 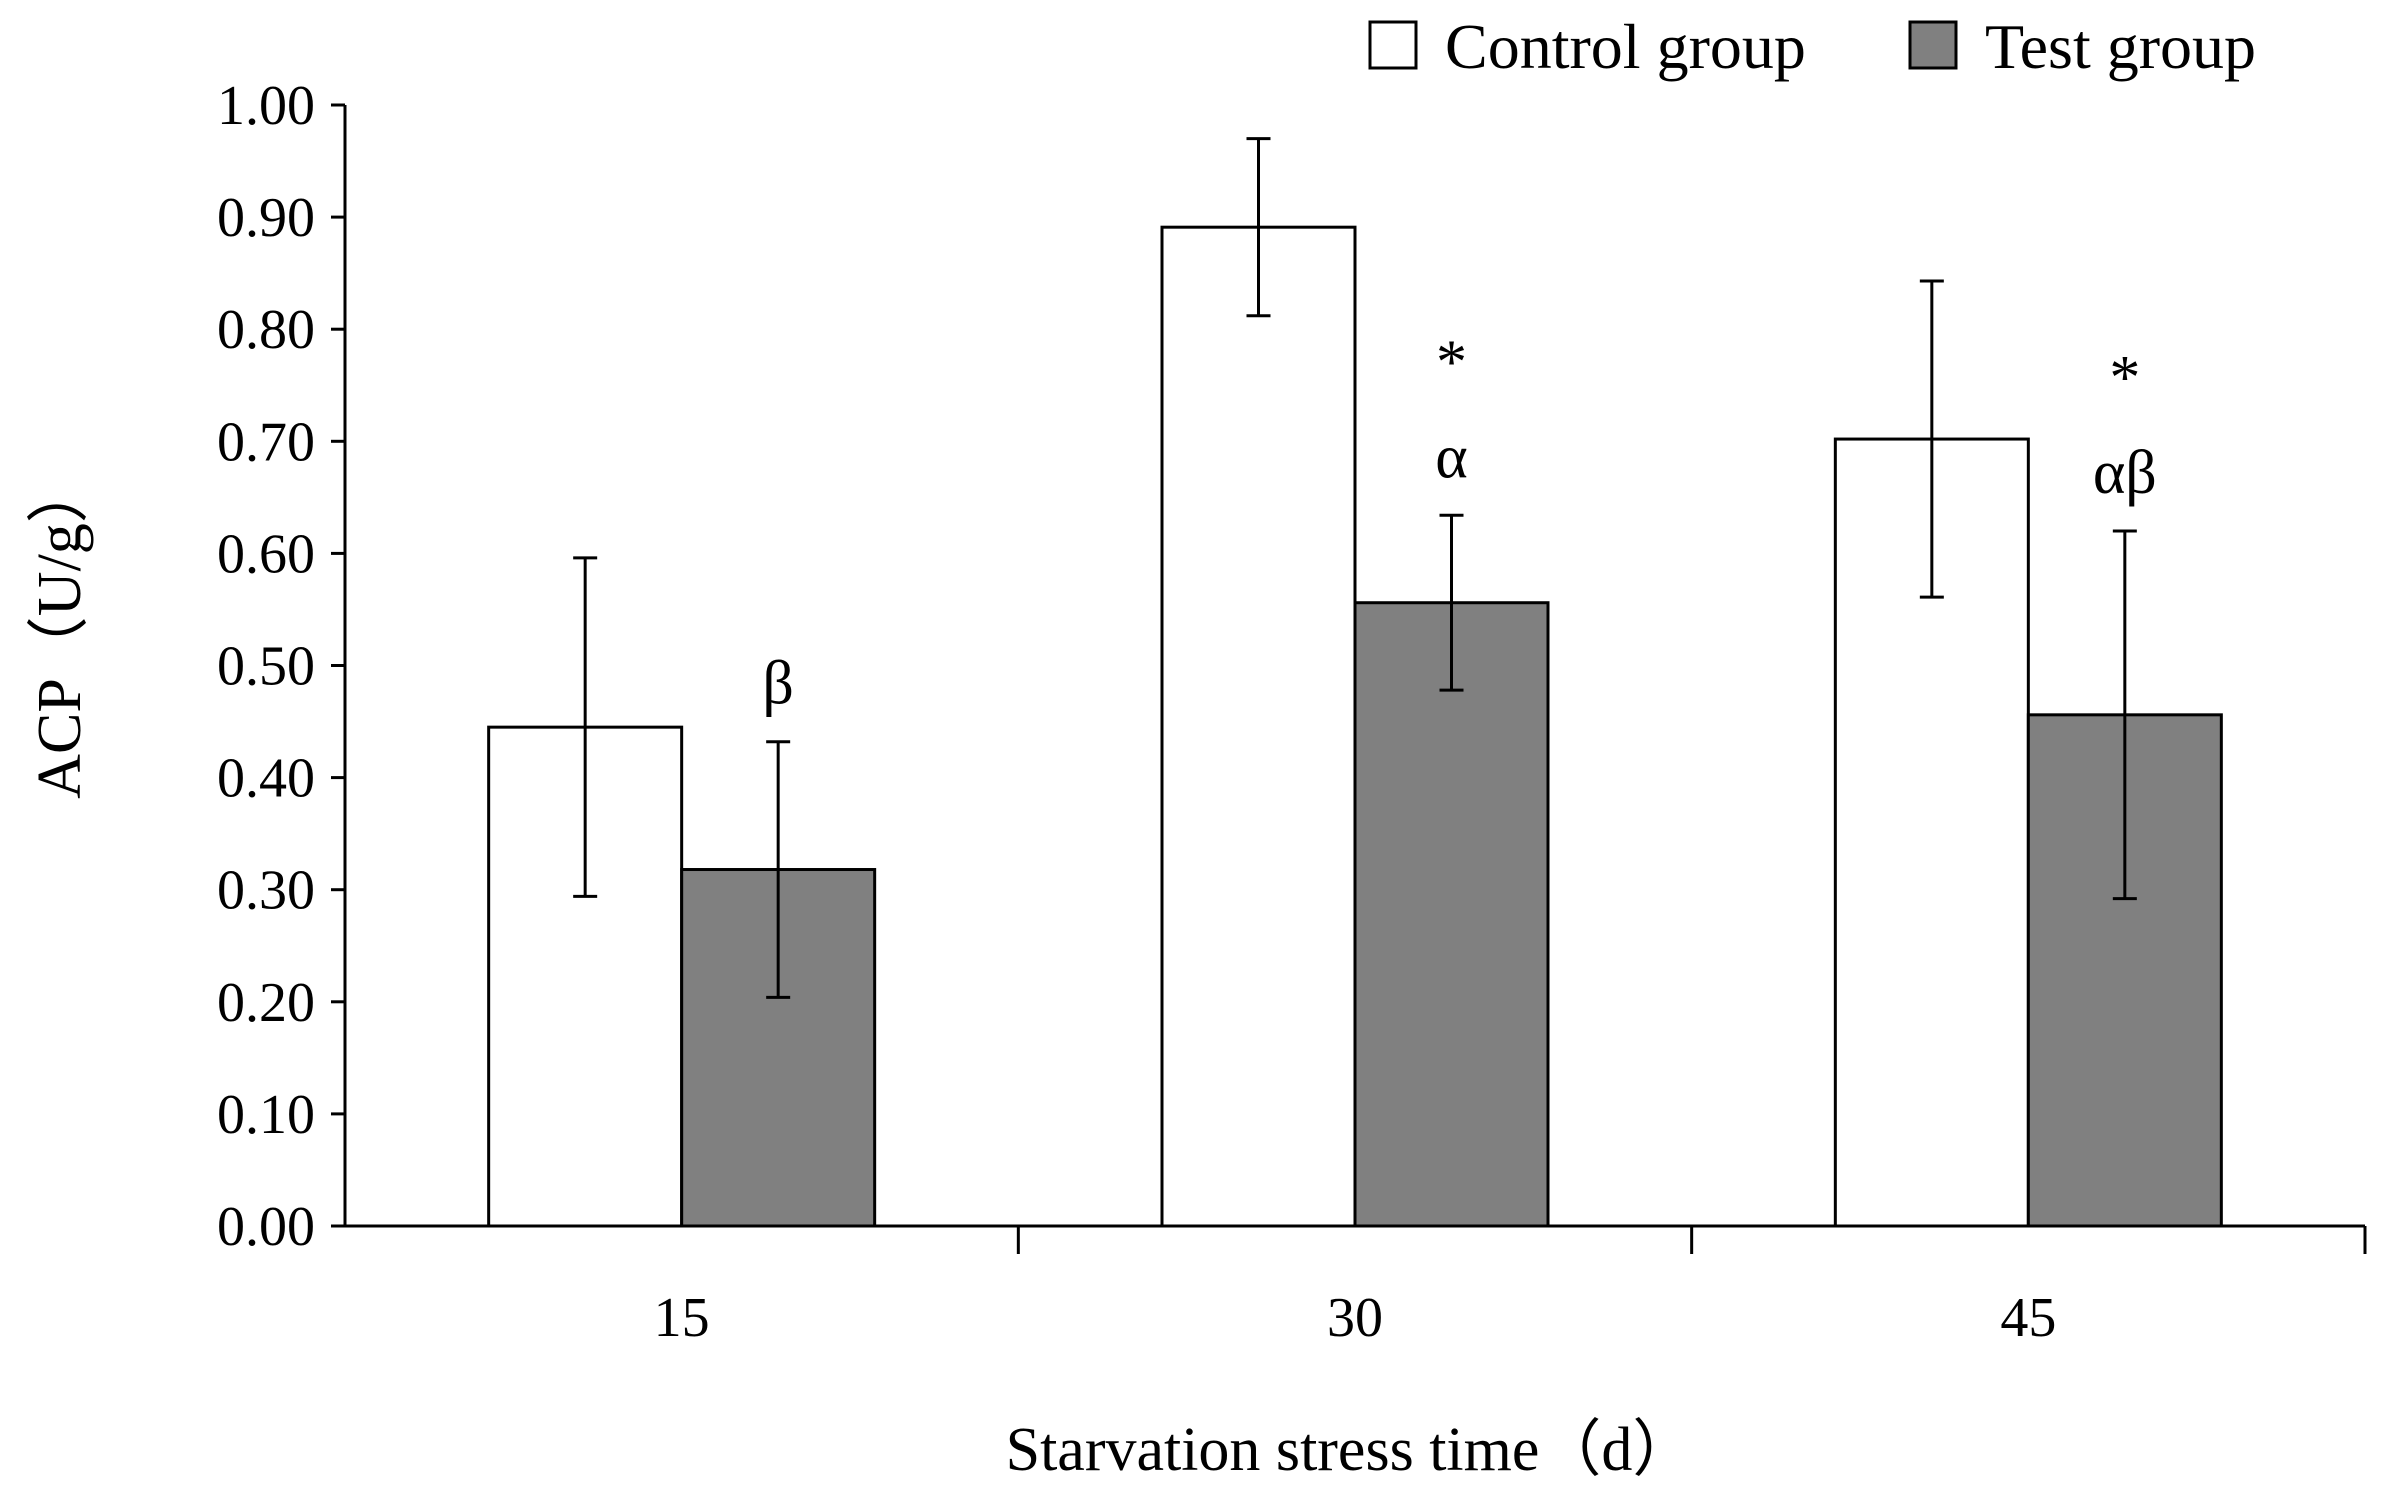 I want to click on x-category-label: 45, so click(x=2028, y=1318).